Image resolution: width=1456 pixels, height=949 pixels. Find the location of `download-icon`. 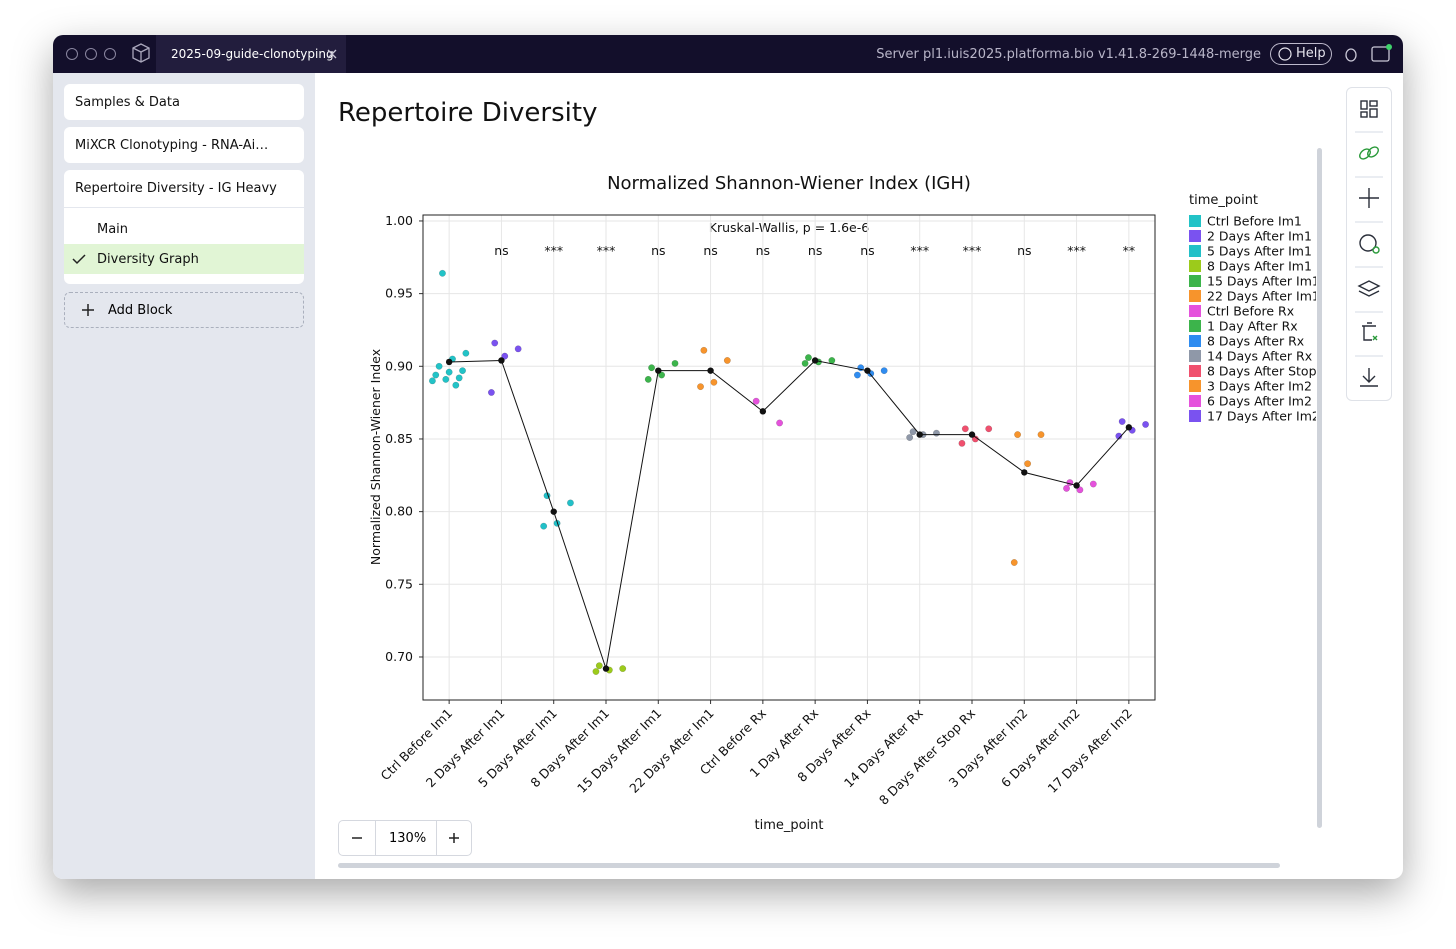

download-icon is located at coordinates (1369, 377).